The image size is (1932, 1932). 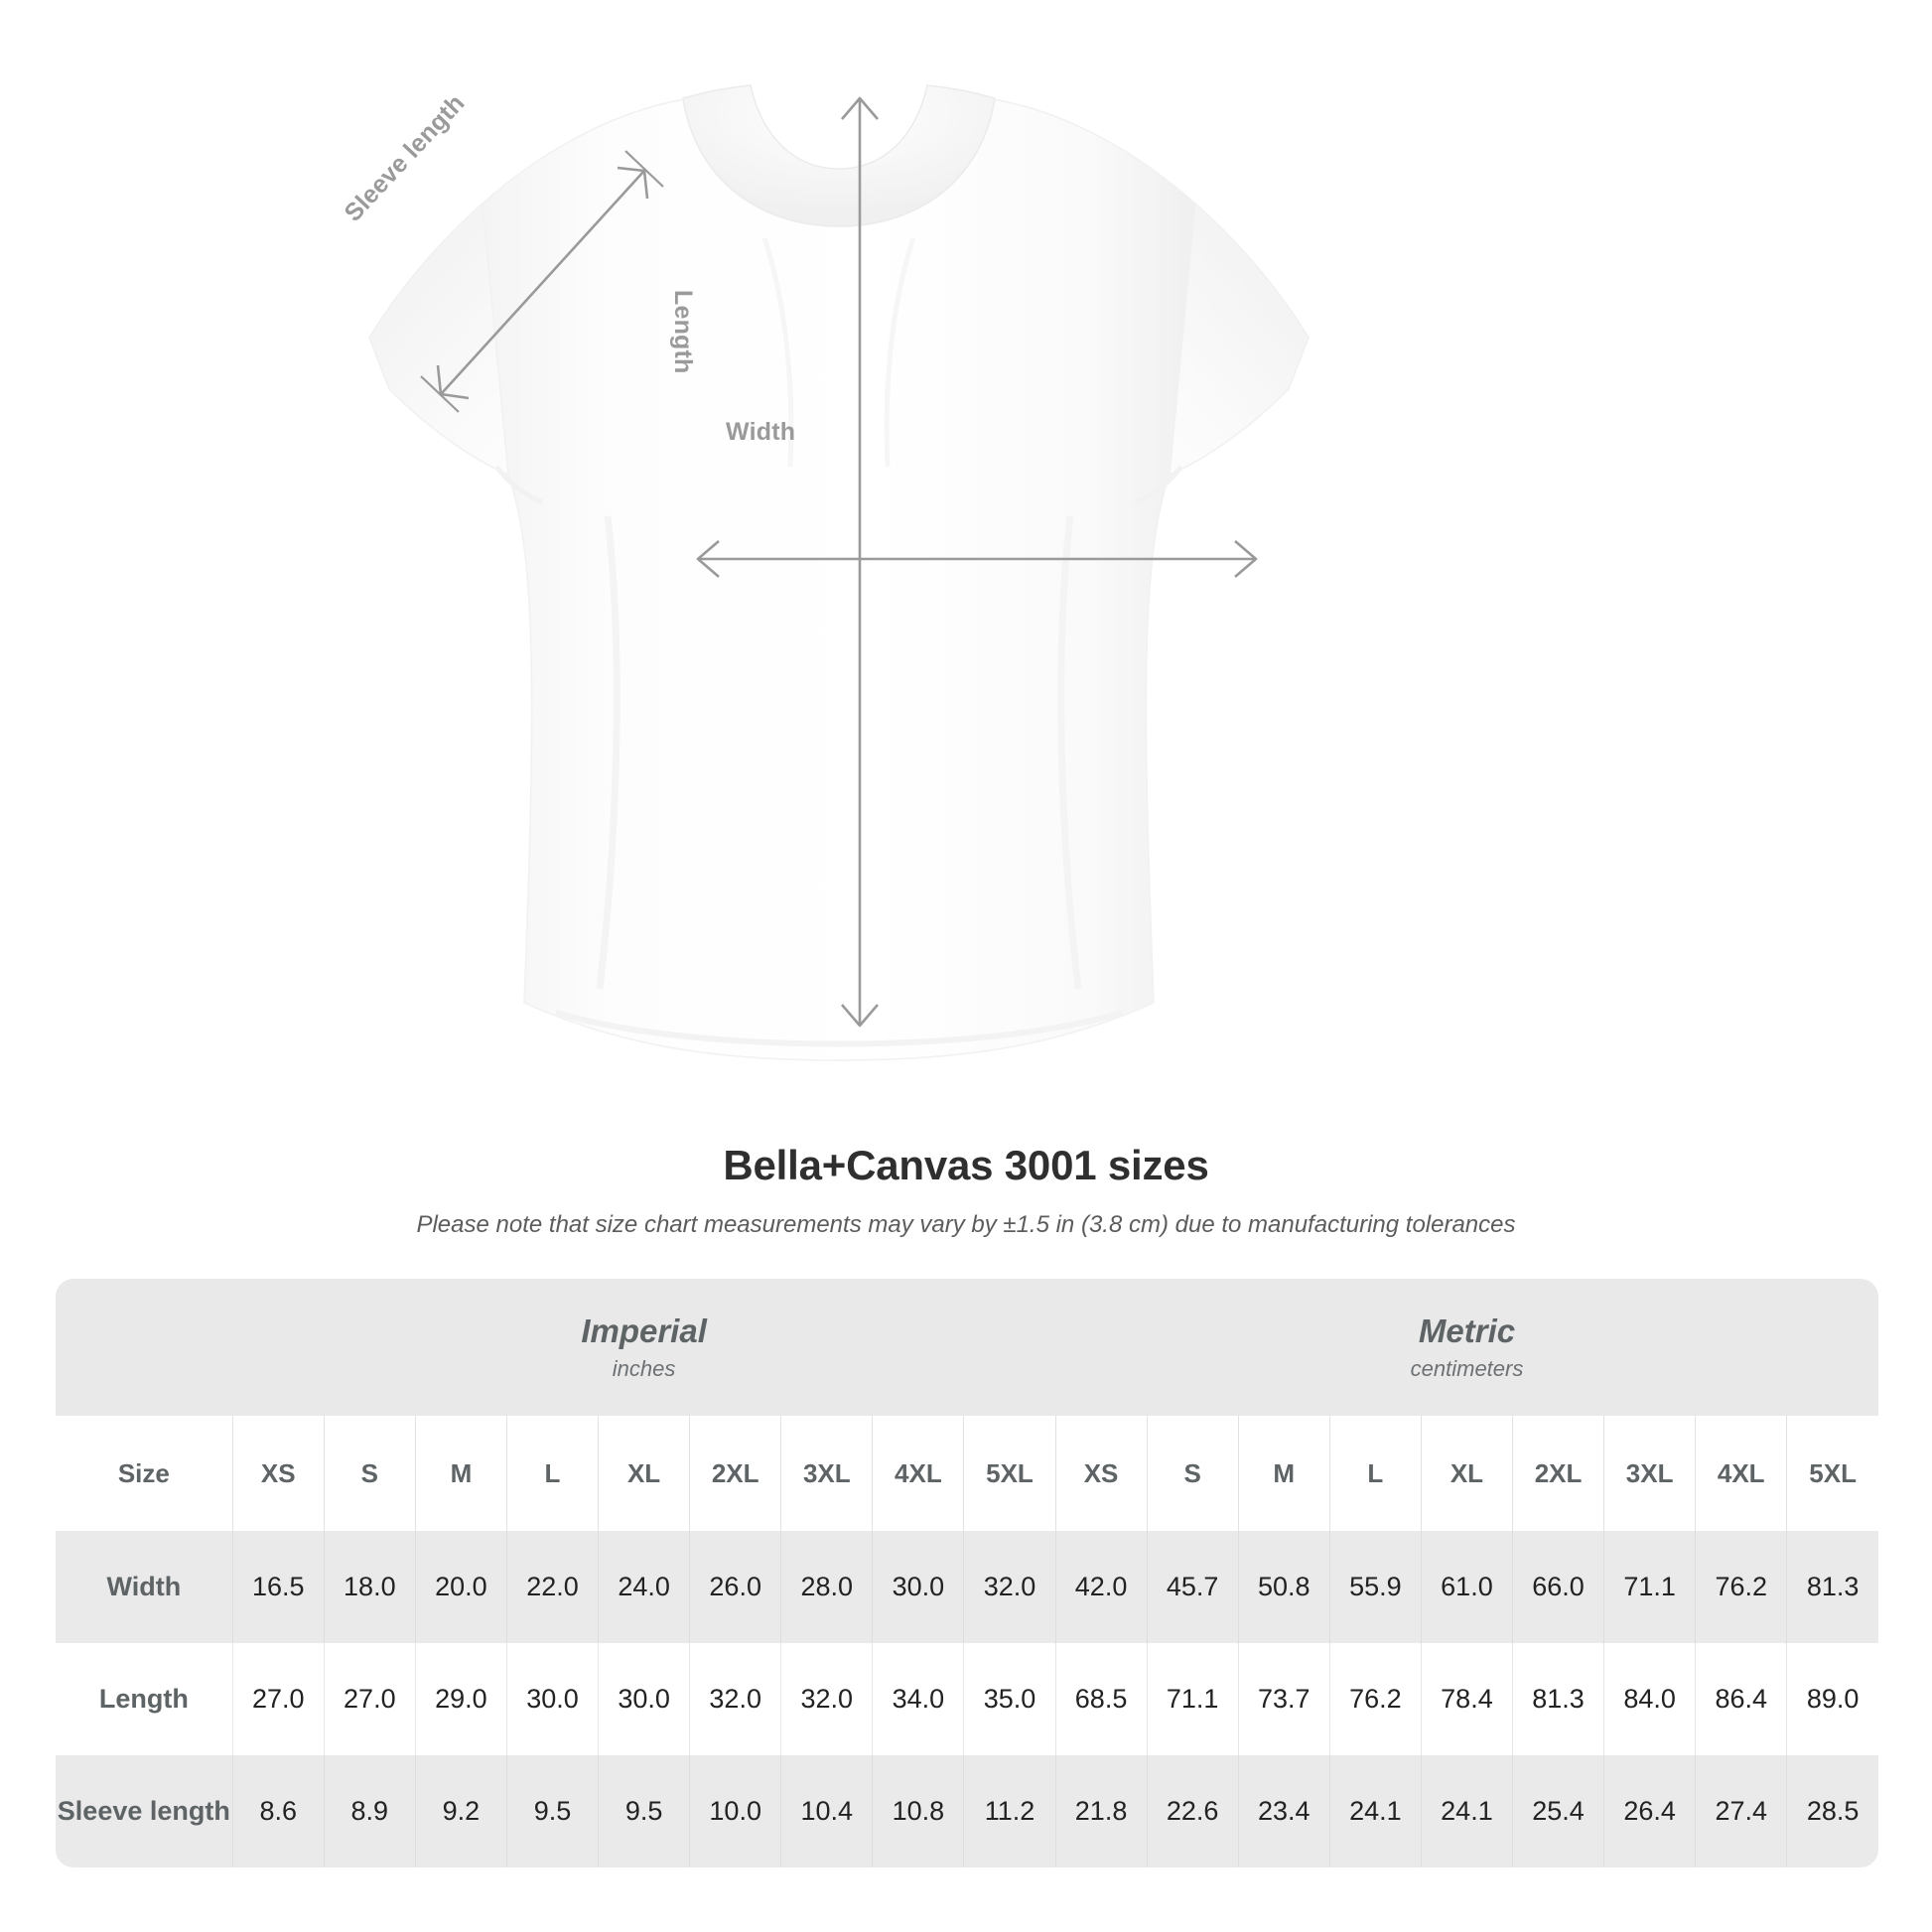 What do you see at coordinates (1010, 1587) in the screenshot?
I see `cell-width-imperial-5xl: 32.0` at bounding box center [1010, 1587].